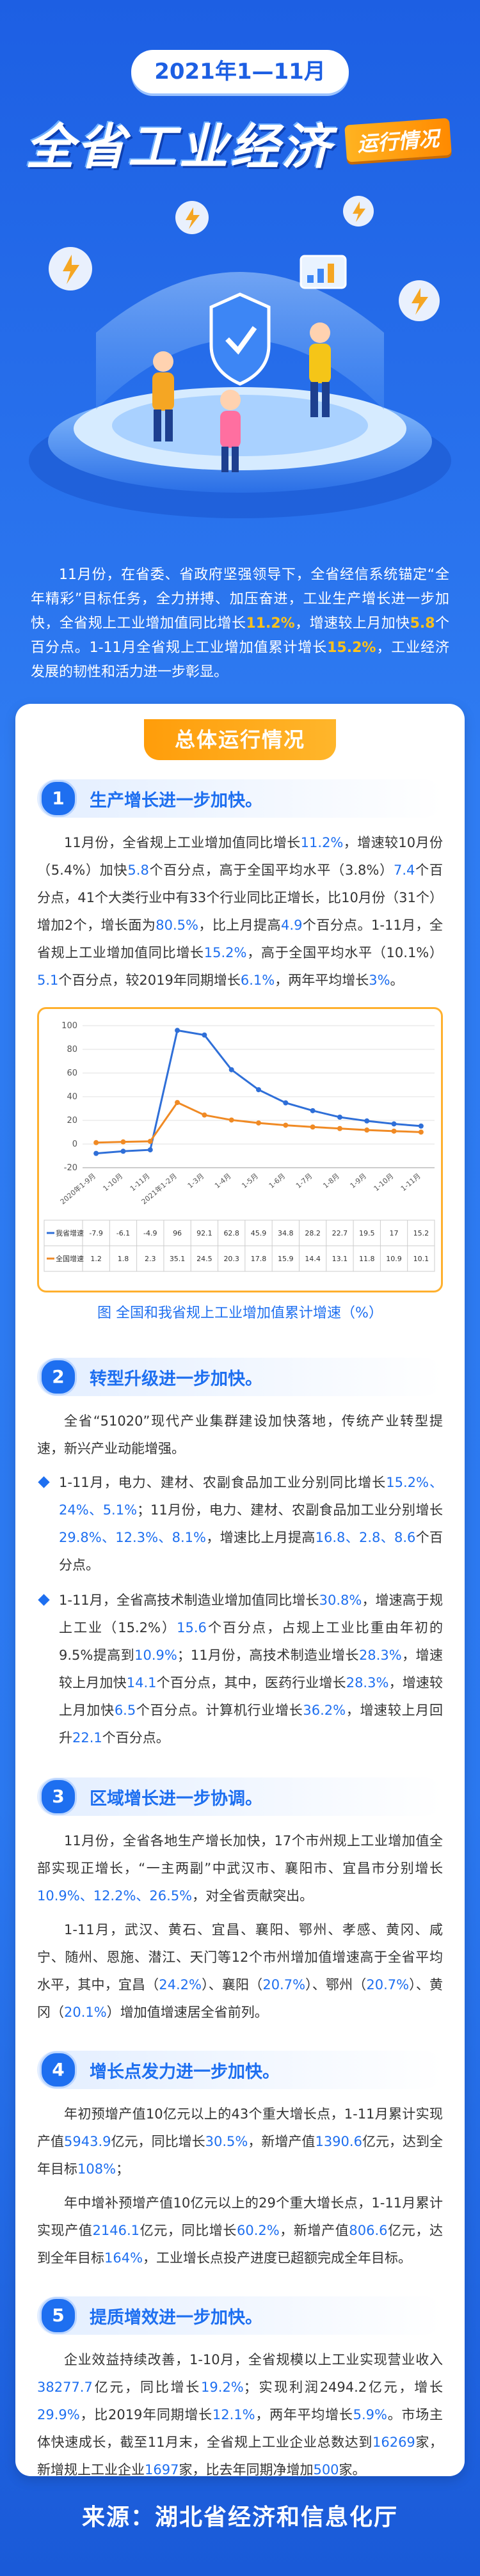  What do you see at coordinates (340, 1233) in the screenshot?
I see `table-value: 22.7` at bounding box center [340, 1233].